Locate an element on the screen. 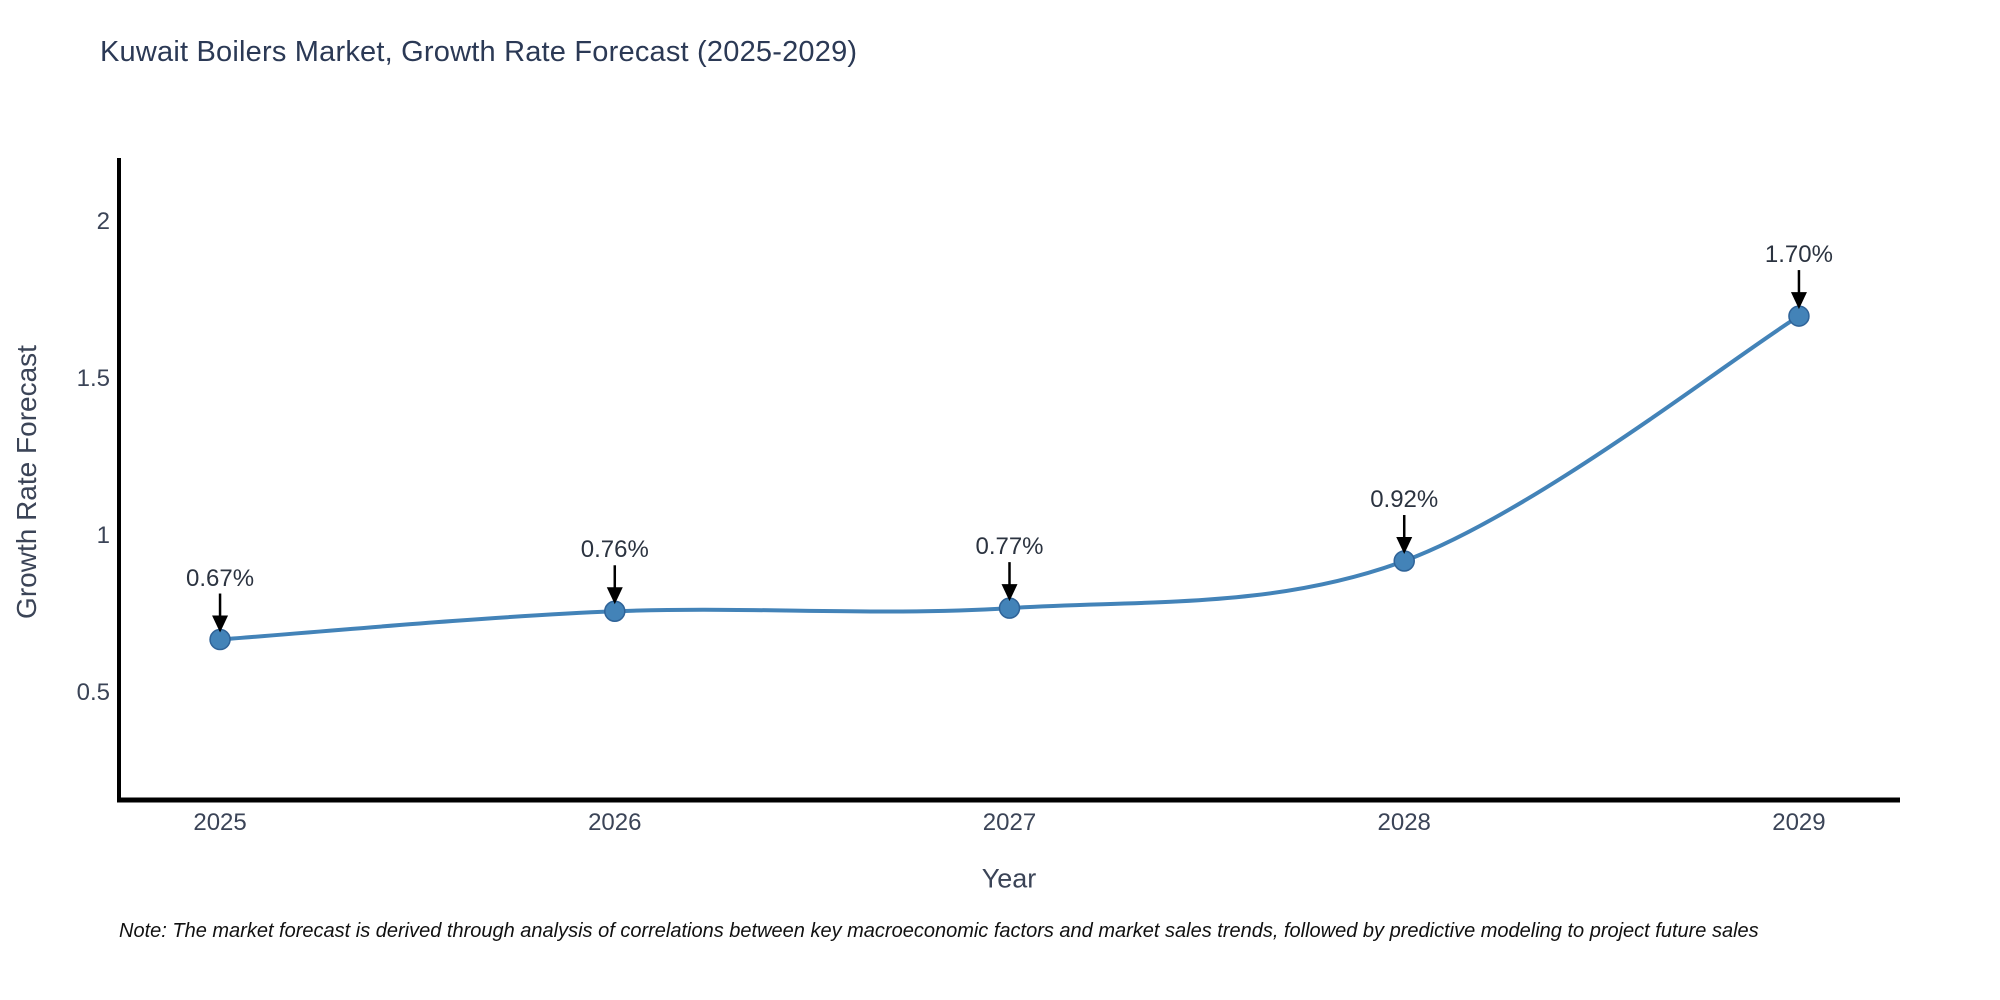 The height and width of the screenshot is (1000, 2000). x-tick-label-2025: 2025 is located at coordinates (220, 822).